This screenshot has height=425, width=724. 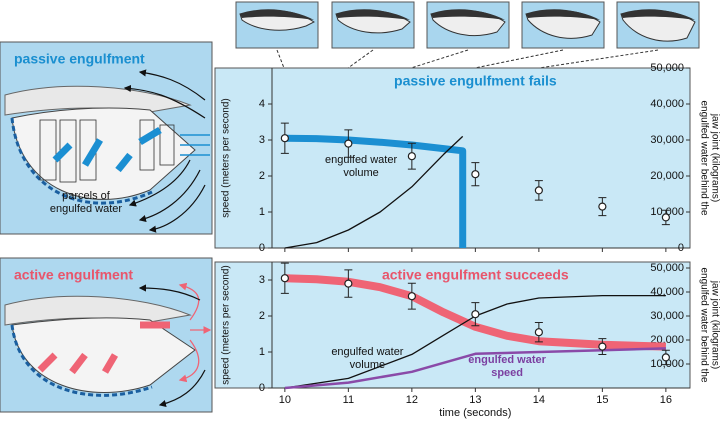 What do you see at coordinates (467, 35) in the screenshot?
I see `thumbnails` at bounding box center [467, 35].